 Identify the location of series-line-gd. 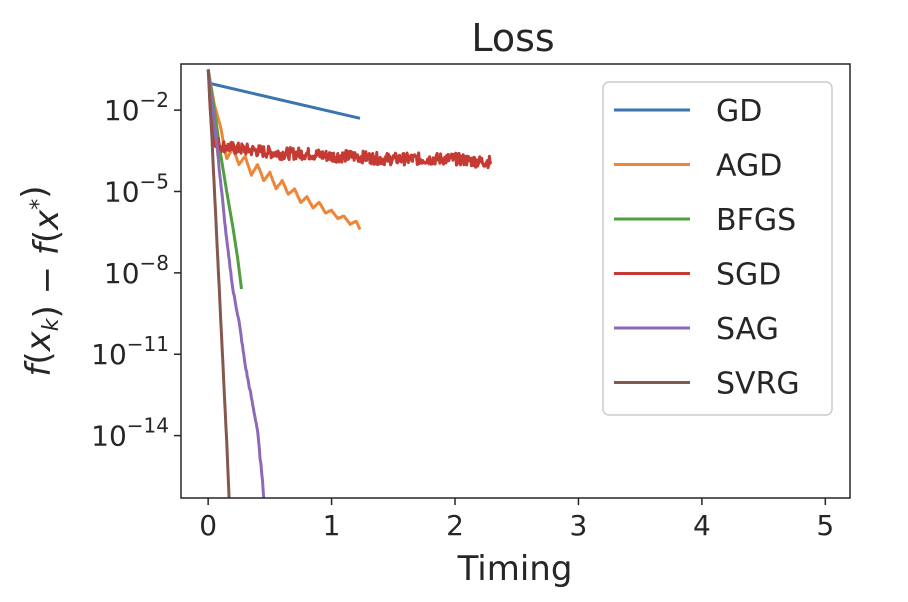
(284, 100).